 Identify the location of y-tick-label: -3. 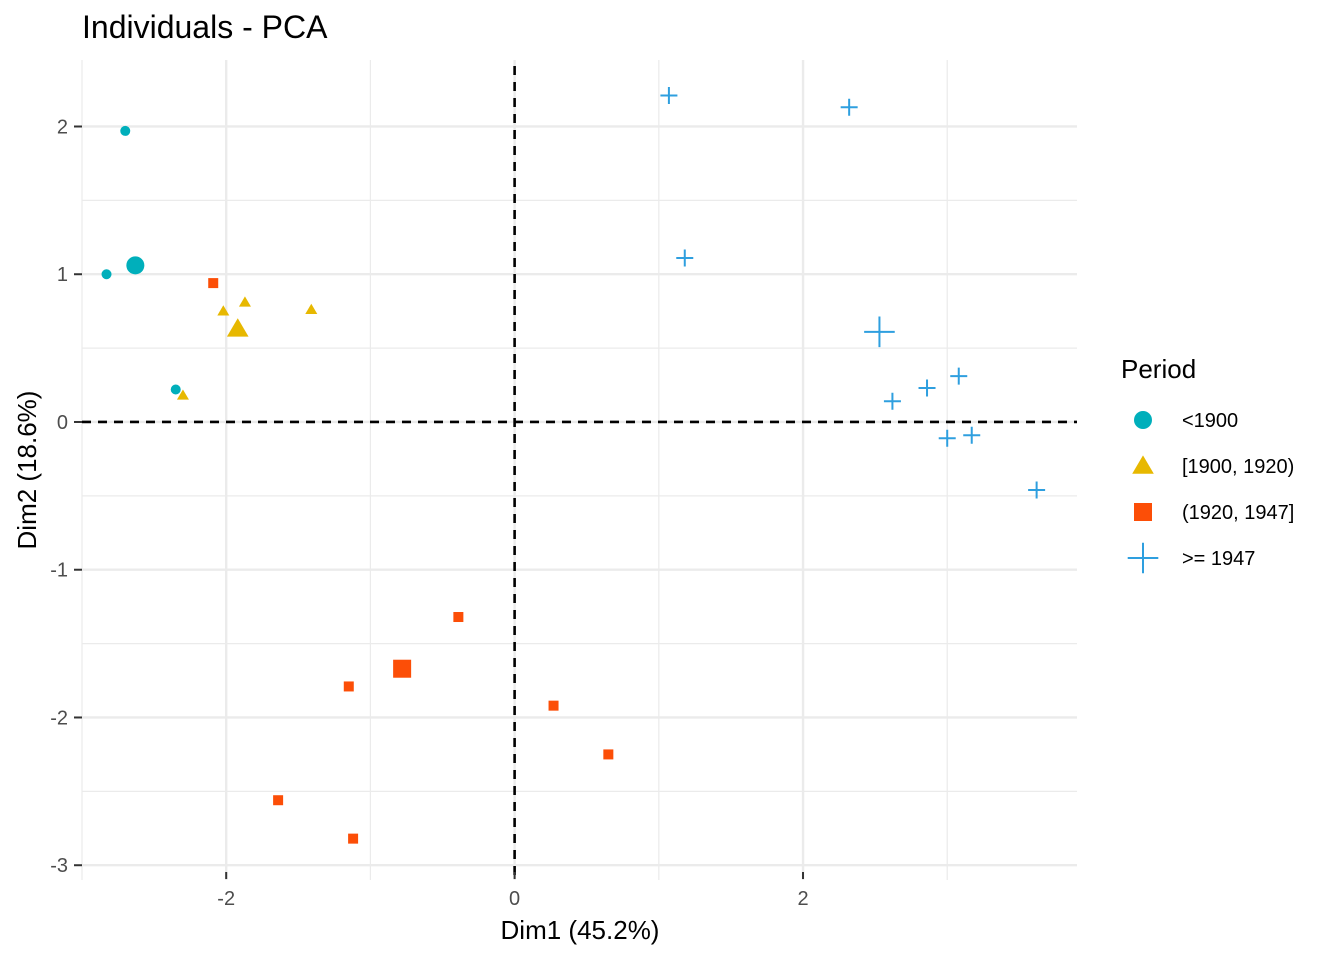
(59, 866).